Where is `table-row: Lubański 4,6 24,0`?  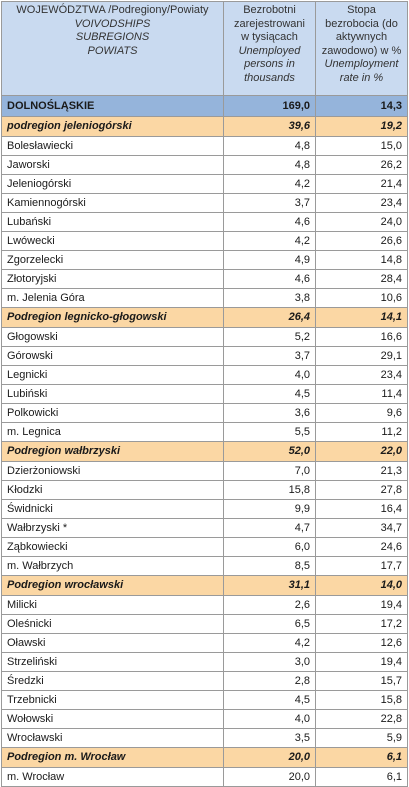
table-row: Lubański 4,6 24,0 is located at coordinates (204, 222).